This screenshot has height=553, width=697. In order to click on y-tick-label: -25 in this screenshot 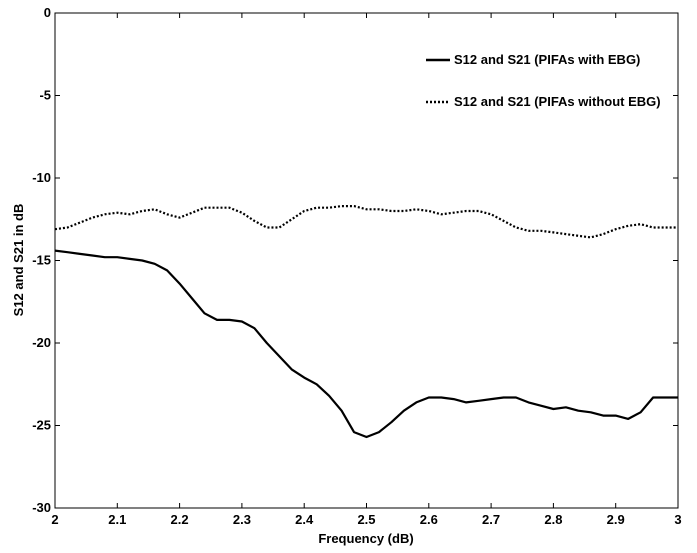, I will do `click(41, 425)`.